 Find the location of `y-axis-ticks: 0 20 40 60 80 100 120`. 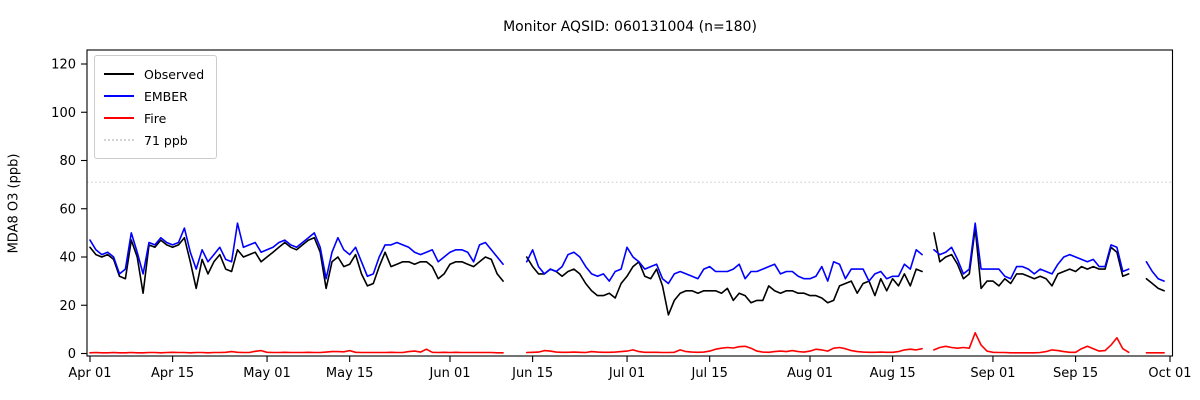

y-axis-ticks: 0 20 40 60 80 100 120 is located at coordinates (69, 210).